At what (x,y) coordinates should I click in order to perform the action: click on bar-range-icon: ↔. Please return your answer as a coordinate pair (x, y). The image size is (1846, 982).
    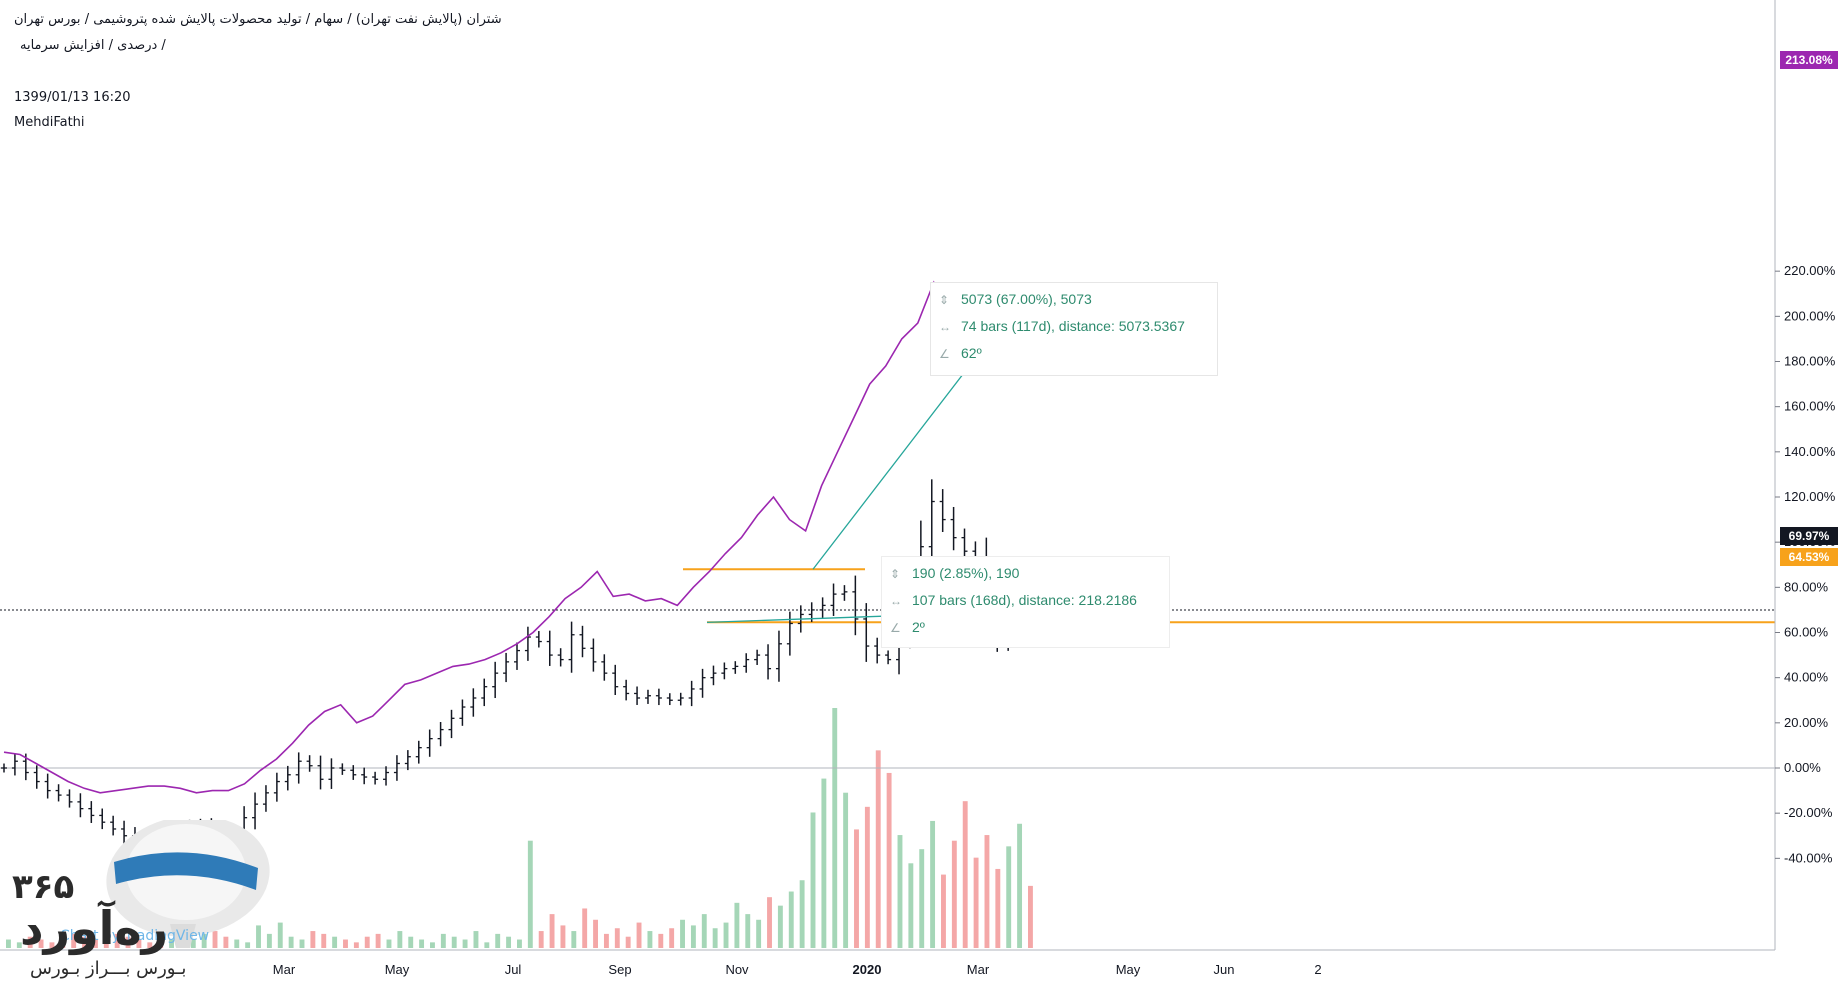
    Looking at the image, I should click on (945, 327).